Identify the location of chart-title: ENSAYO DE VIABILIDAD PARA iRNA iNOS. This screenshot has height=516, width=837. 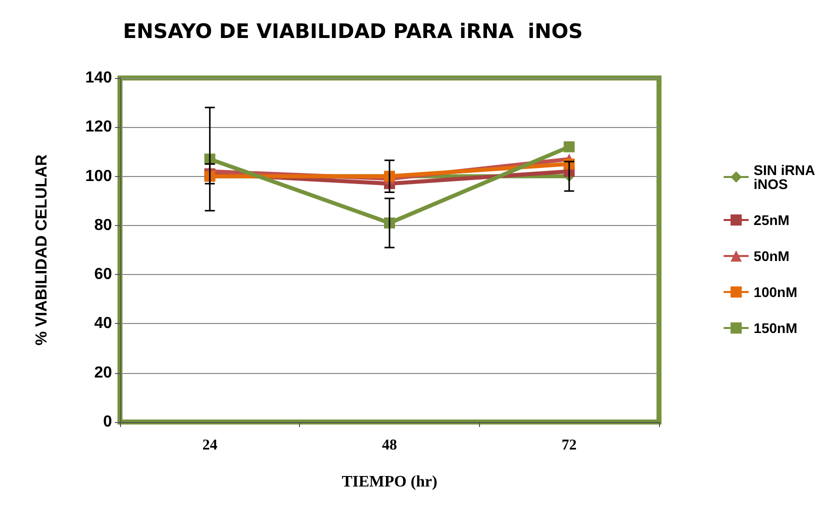
(353, 31).